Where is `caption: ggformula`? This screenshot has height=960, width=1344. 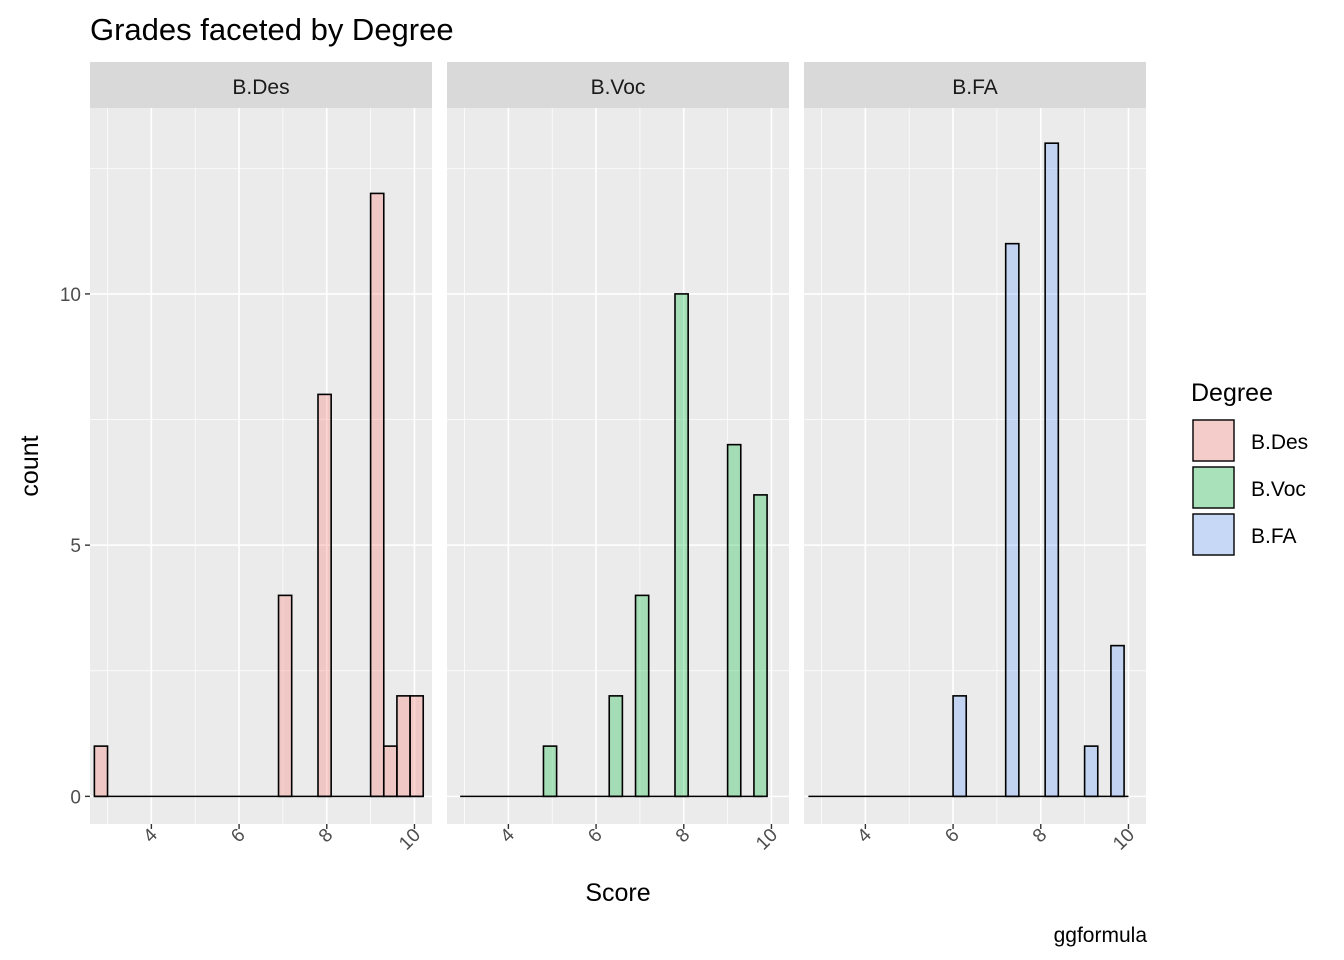
caption: ggformula is located at coordinates (1101, 935).